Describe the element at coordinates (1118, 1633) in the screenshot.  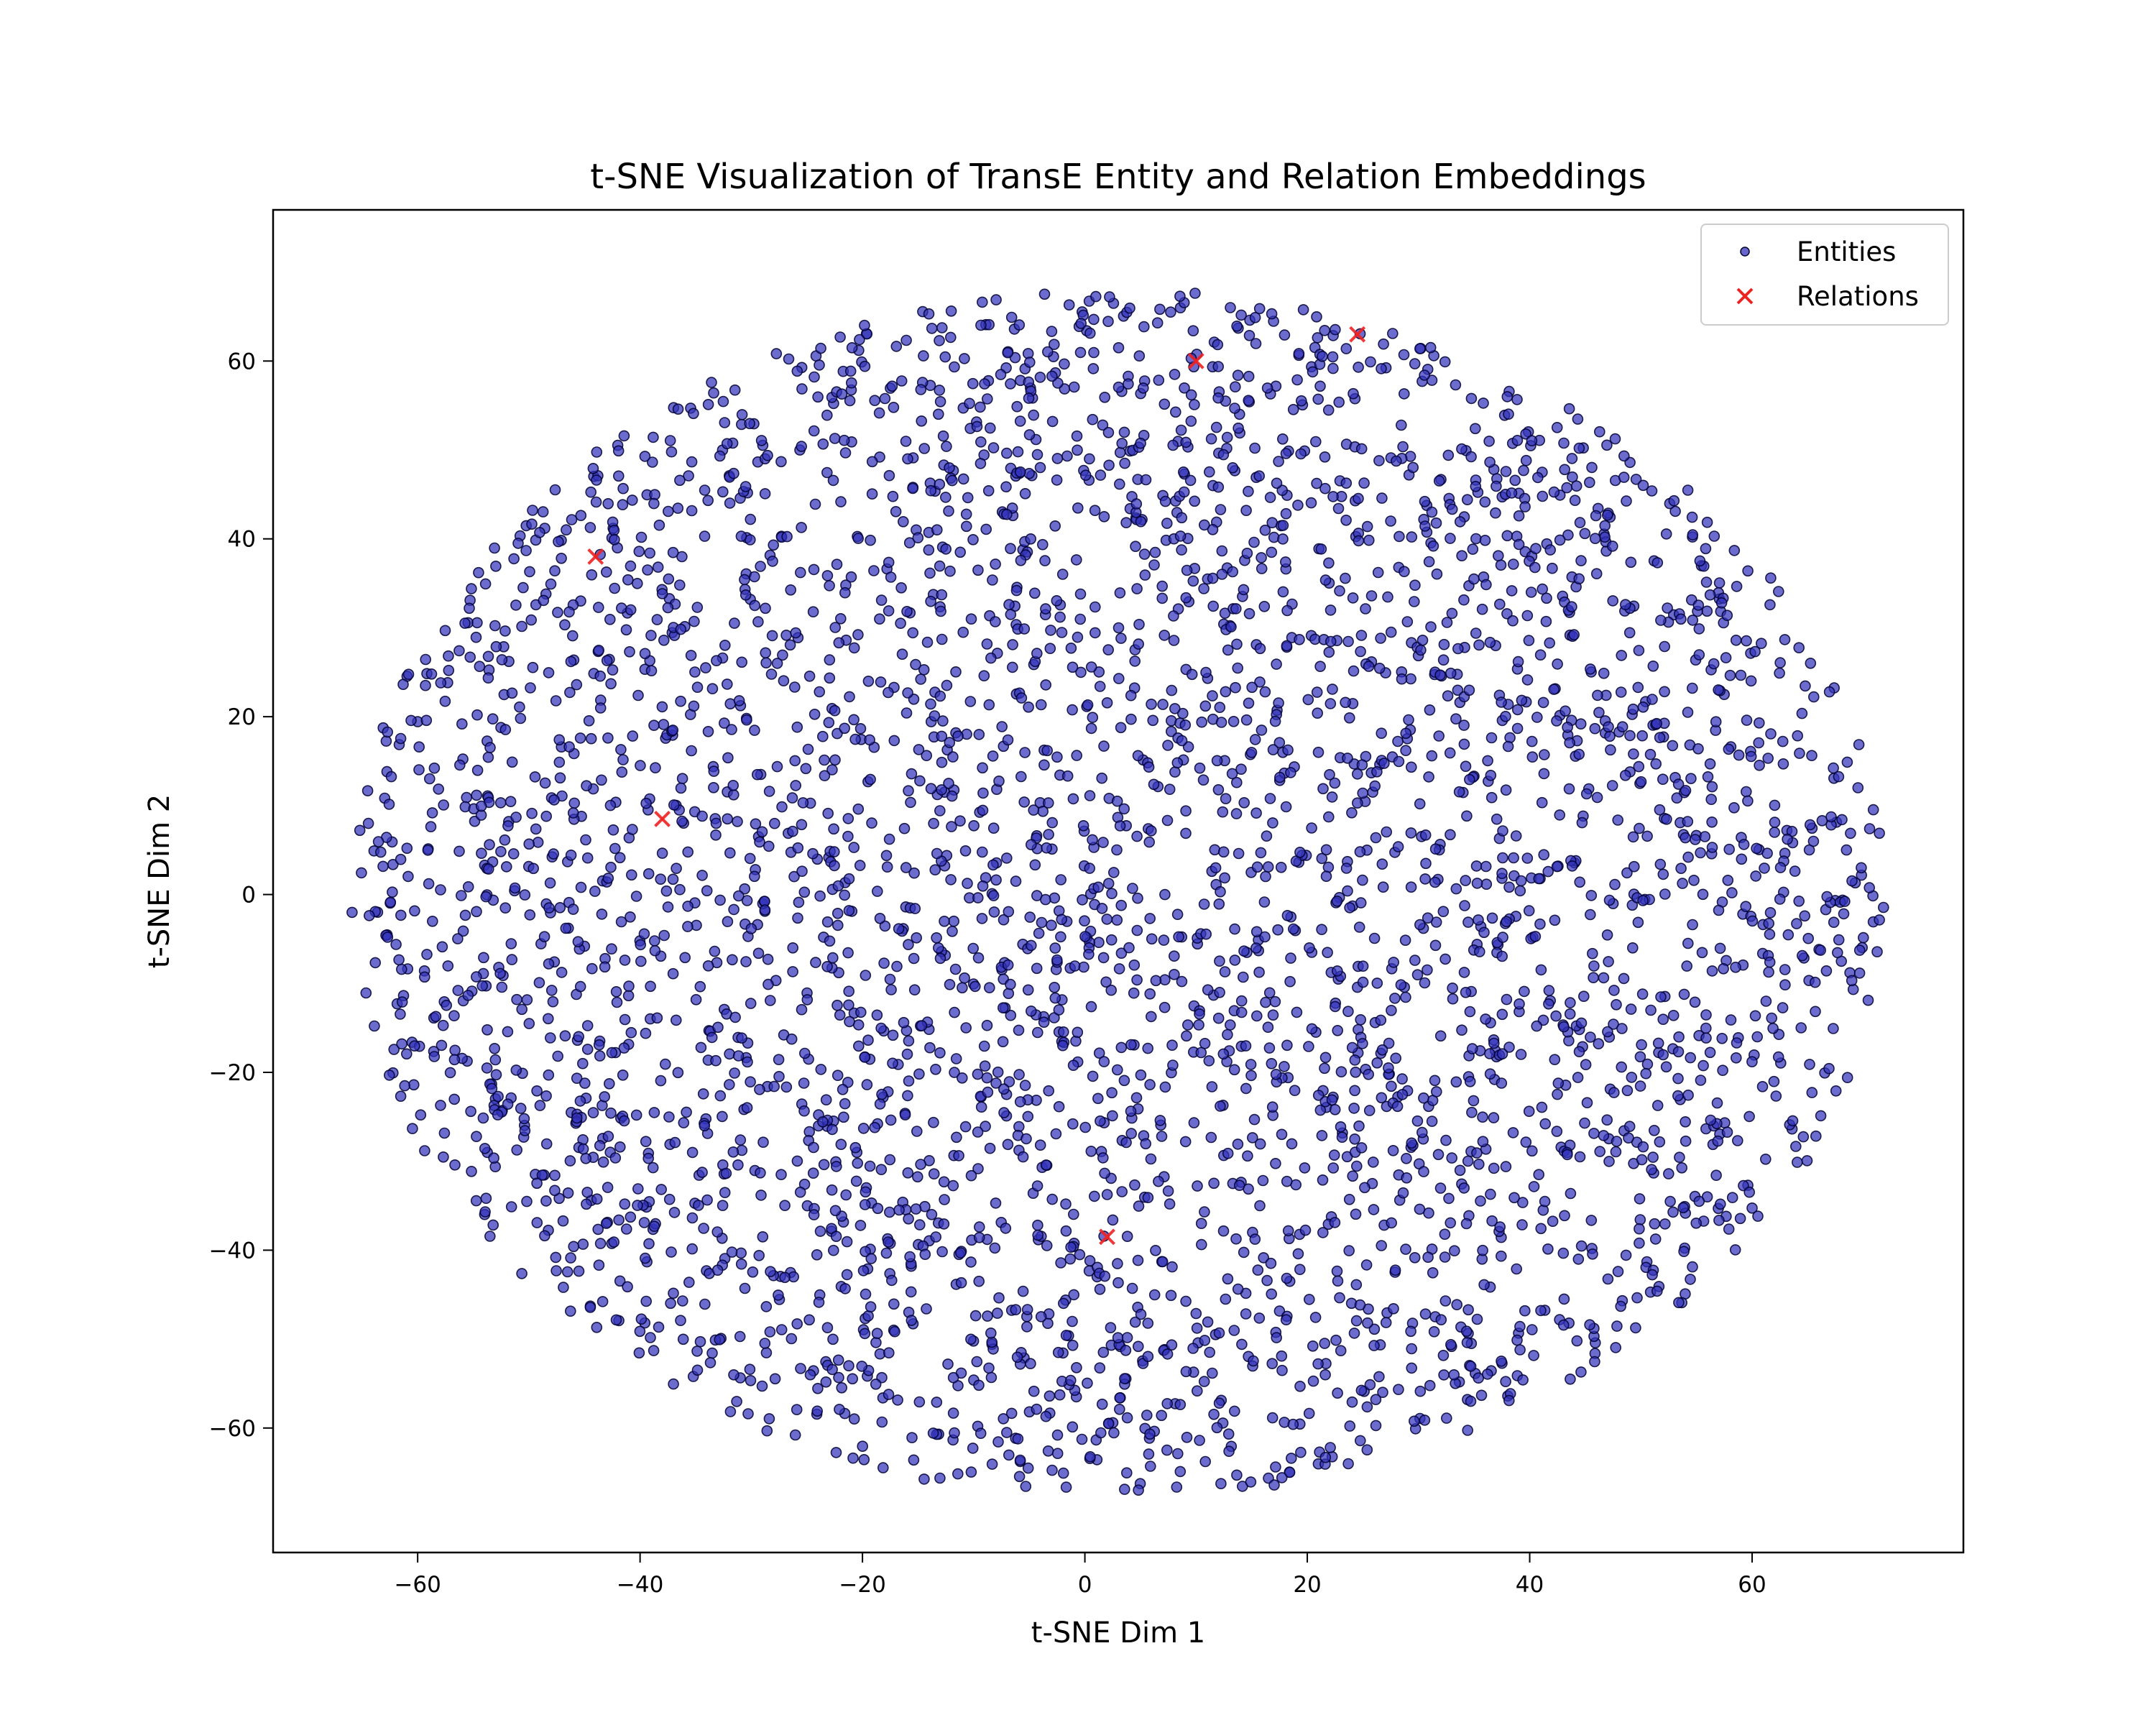
I see `x-axis-label: t-SNE Dim 1` at that location.